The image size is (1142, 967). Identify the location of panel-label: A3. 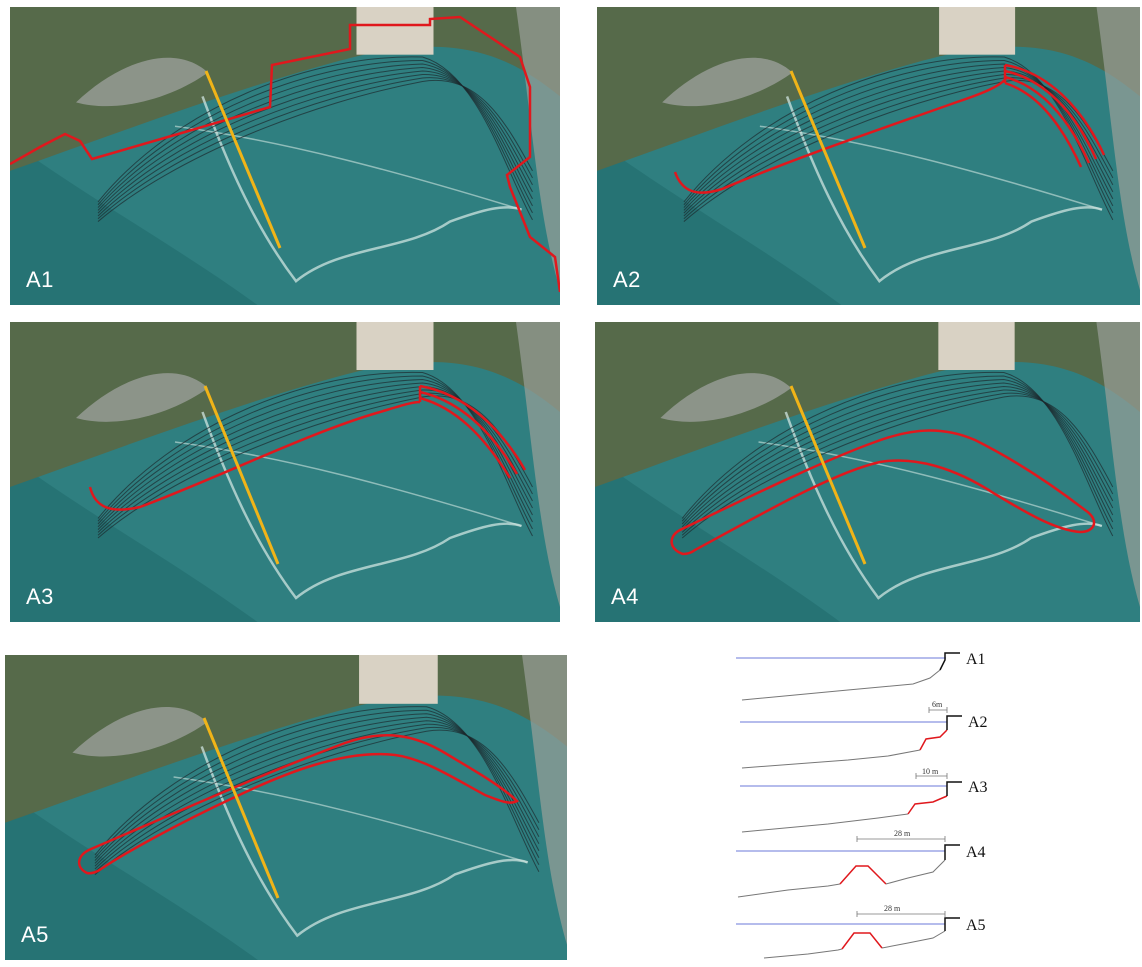
(40, 596).